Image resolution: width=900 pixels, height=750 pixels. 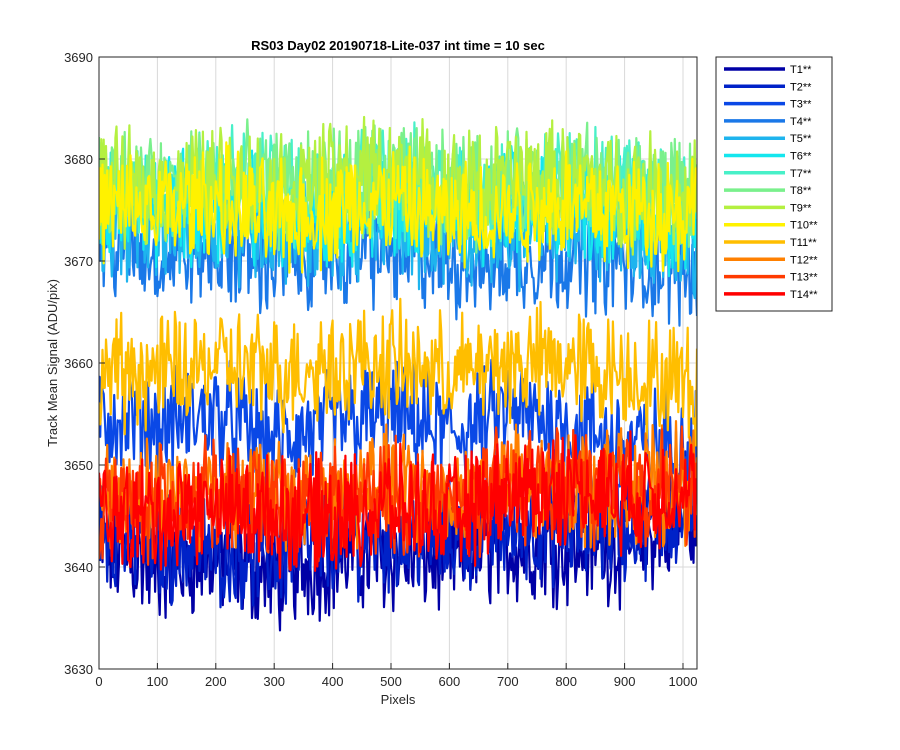 What do you see at coordinates (804, 278) in the screenshot?
I see `legend-label: T13**` at bounding box center [804, 278].